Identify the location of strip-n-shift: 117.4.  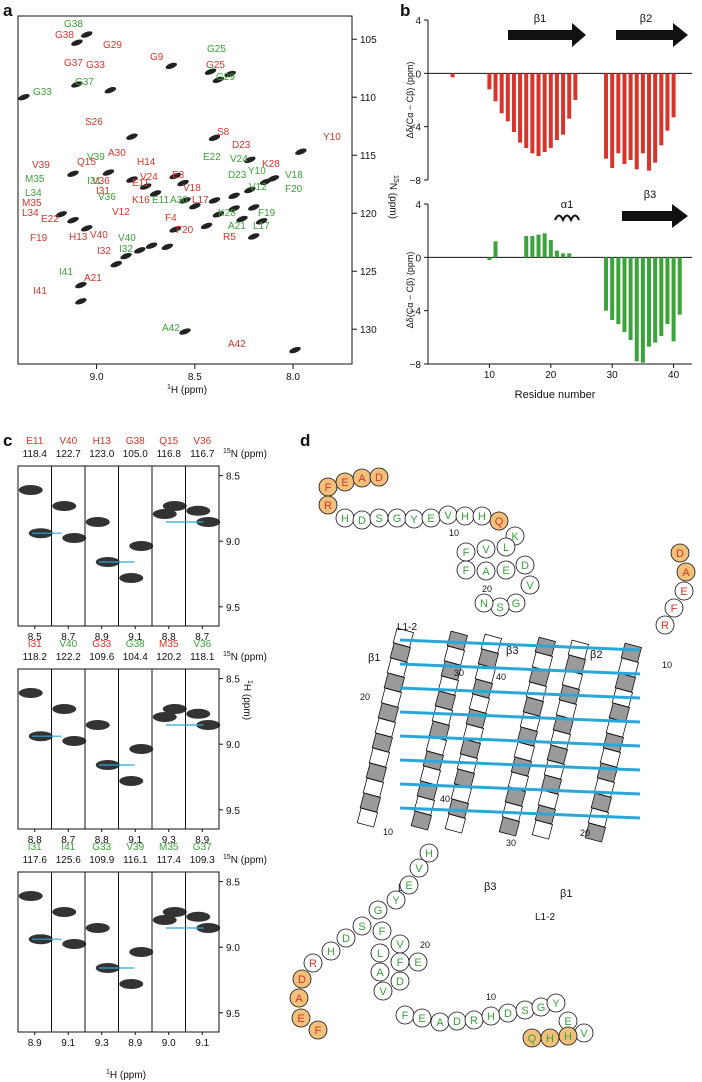
(169, 860).